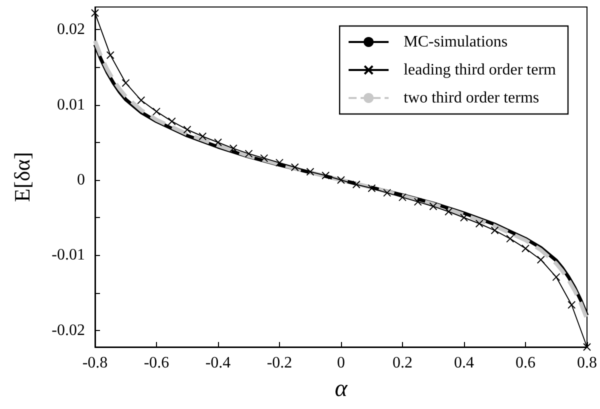 This screenshot has width=600, height=409. What do you see at coordinates (402, 363) in the screenshot?
I see `x-tick-label: 0.2` at bounding box center [402, 363].